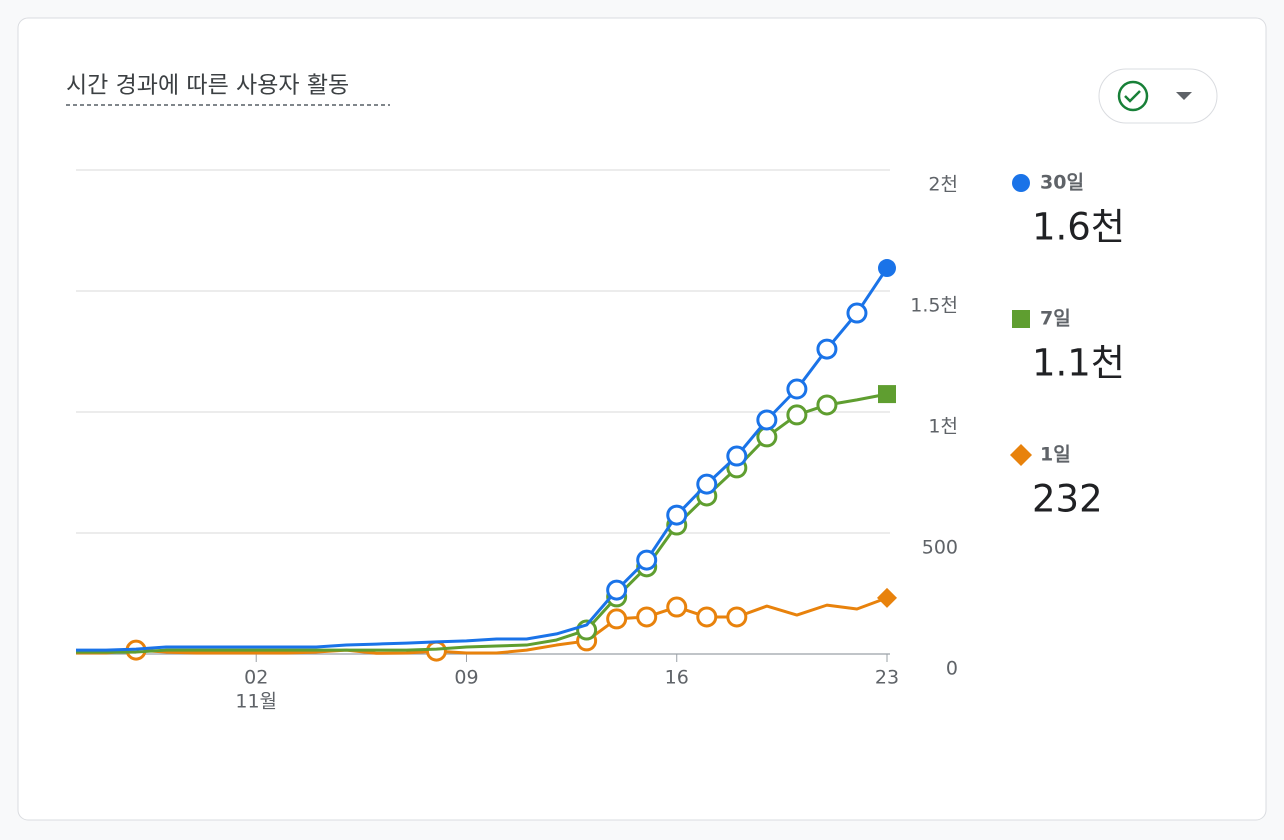  What do you see at coordinates (943, 185) in the screenshot?
I see `y-tick-label: 2천` at bounding box center [943, 185].